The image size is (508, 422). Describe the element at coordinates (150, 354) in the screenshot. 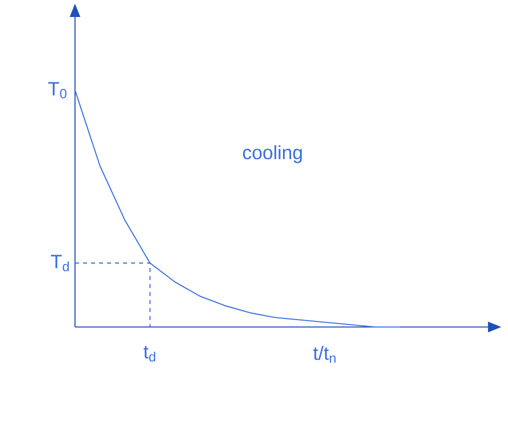

I see `text: t$_{d}$` at that location.